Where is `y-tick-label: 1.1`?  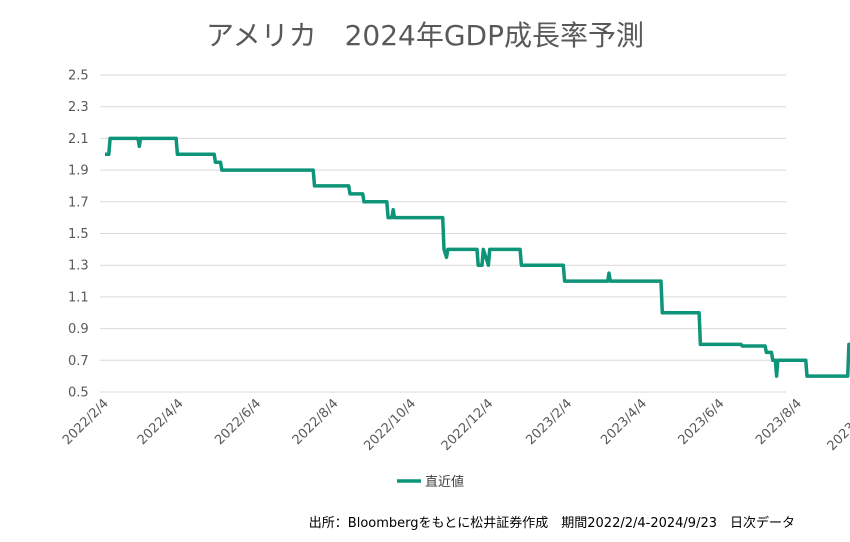
y-tick-label: 1.1 is located at coordinates (78, 297).